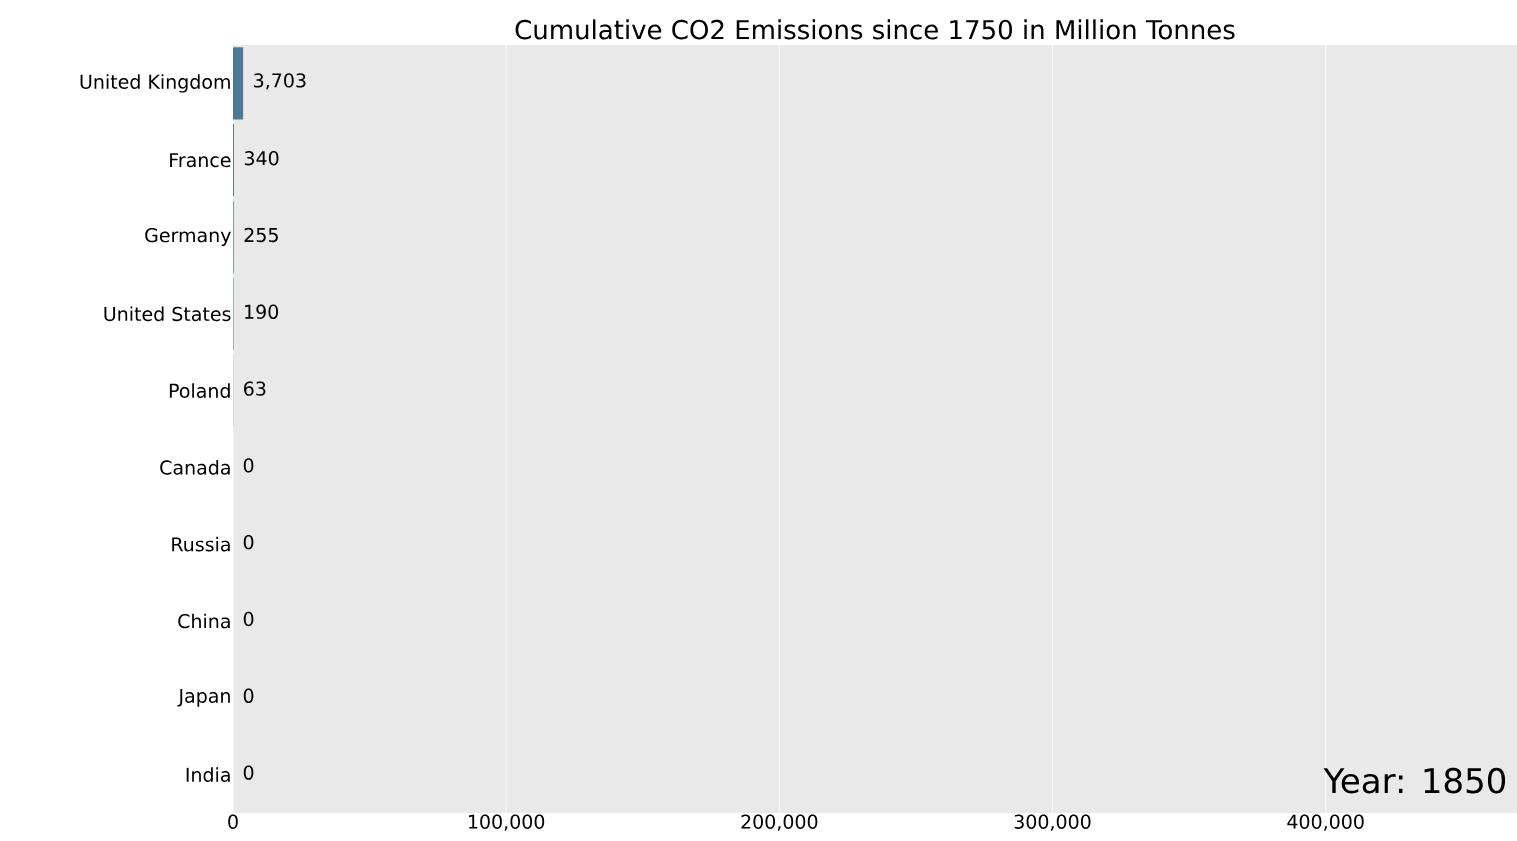  Describe the element at coordinates (779, 822) in the screenshot. I see `x-tick-label: 200,000` at that location.